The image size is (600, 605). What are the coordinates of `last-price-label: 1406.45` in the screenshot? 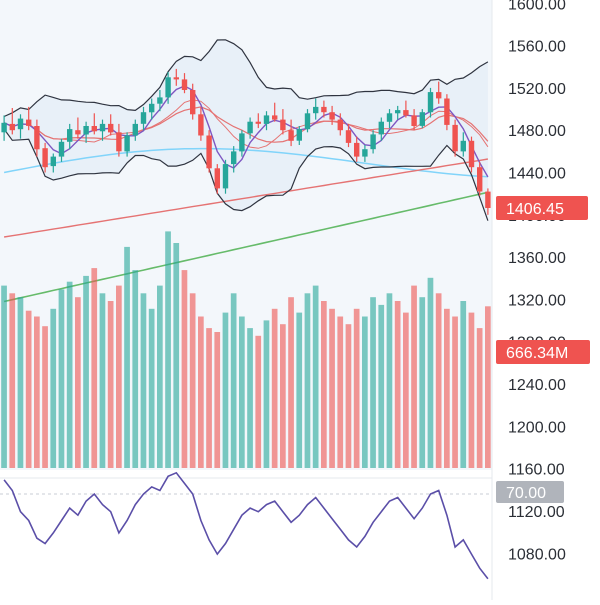 It's located at (535, 209).